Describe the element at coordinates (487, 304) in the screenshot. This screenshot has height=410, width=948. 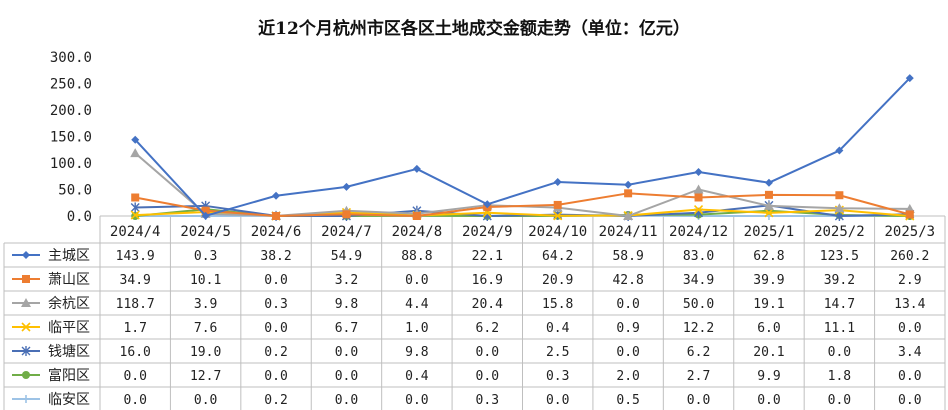
I see `table-cell: 20.4` at that location.